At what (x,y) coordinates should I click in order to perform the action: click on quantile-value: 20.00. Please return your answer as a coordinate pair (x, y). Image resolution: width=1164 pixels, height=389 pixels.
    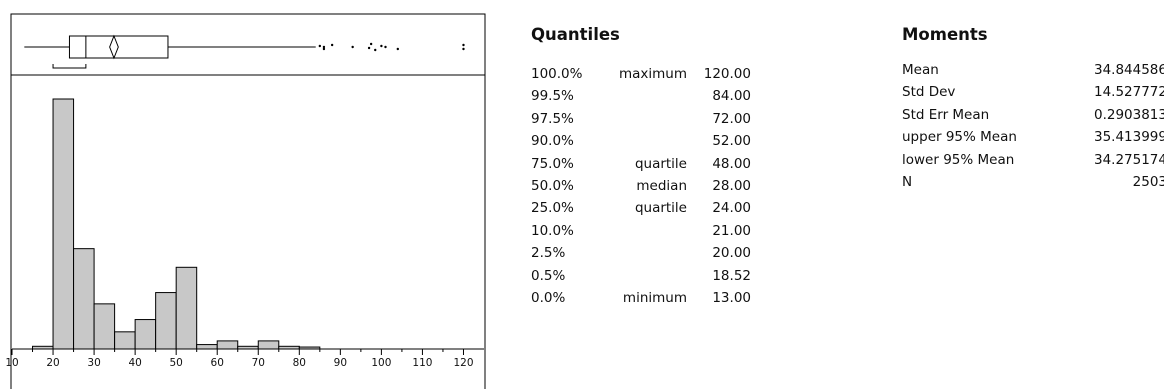
    Looking at the image, I should click on (731, 253).